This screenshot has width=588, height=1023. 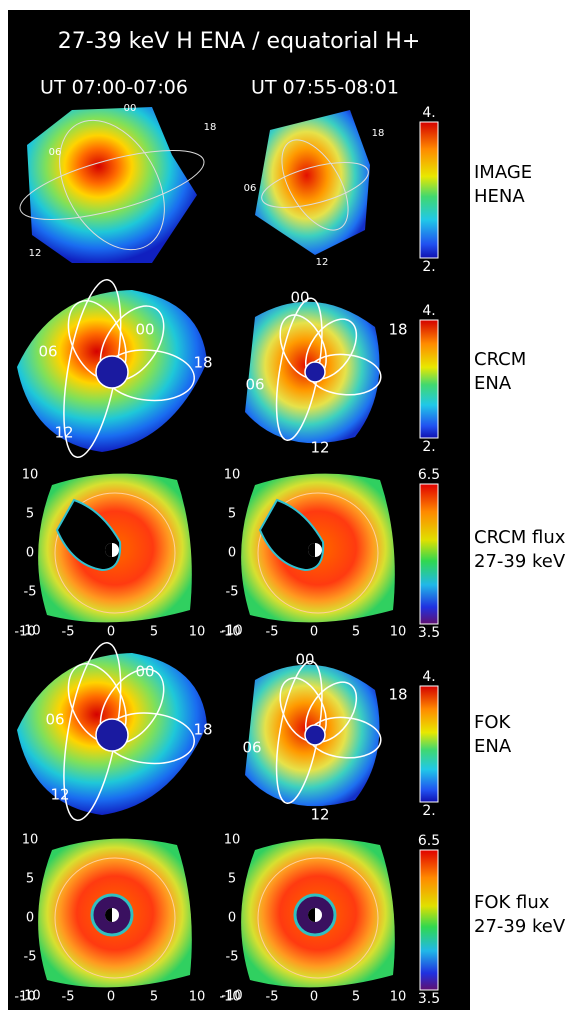 I want to click on y-tick-label: 0, so click(x=232, y=918).